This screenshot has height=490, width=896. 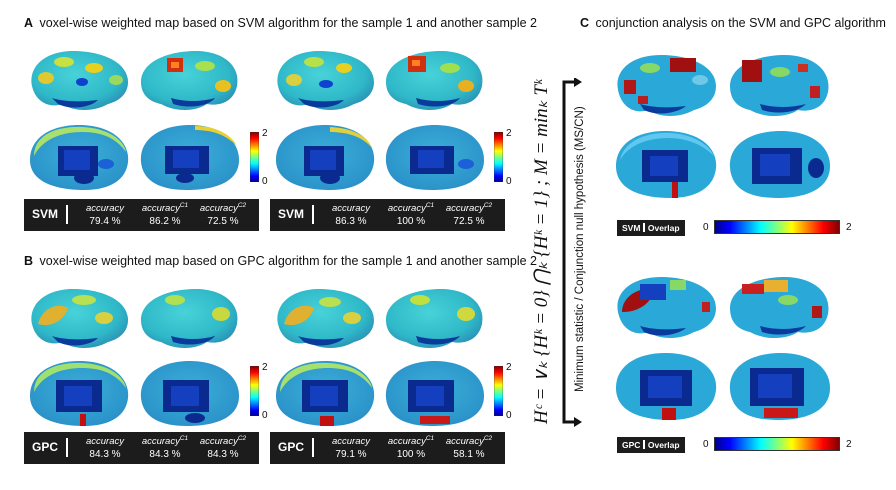 What do you see at coordinates (777, 227) in the screenshot?
I see `overlap-colorbar-svm` at bounding box center [777, 227].